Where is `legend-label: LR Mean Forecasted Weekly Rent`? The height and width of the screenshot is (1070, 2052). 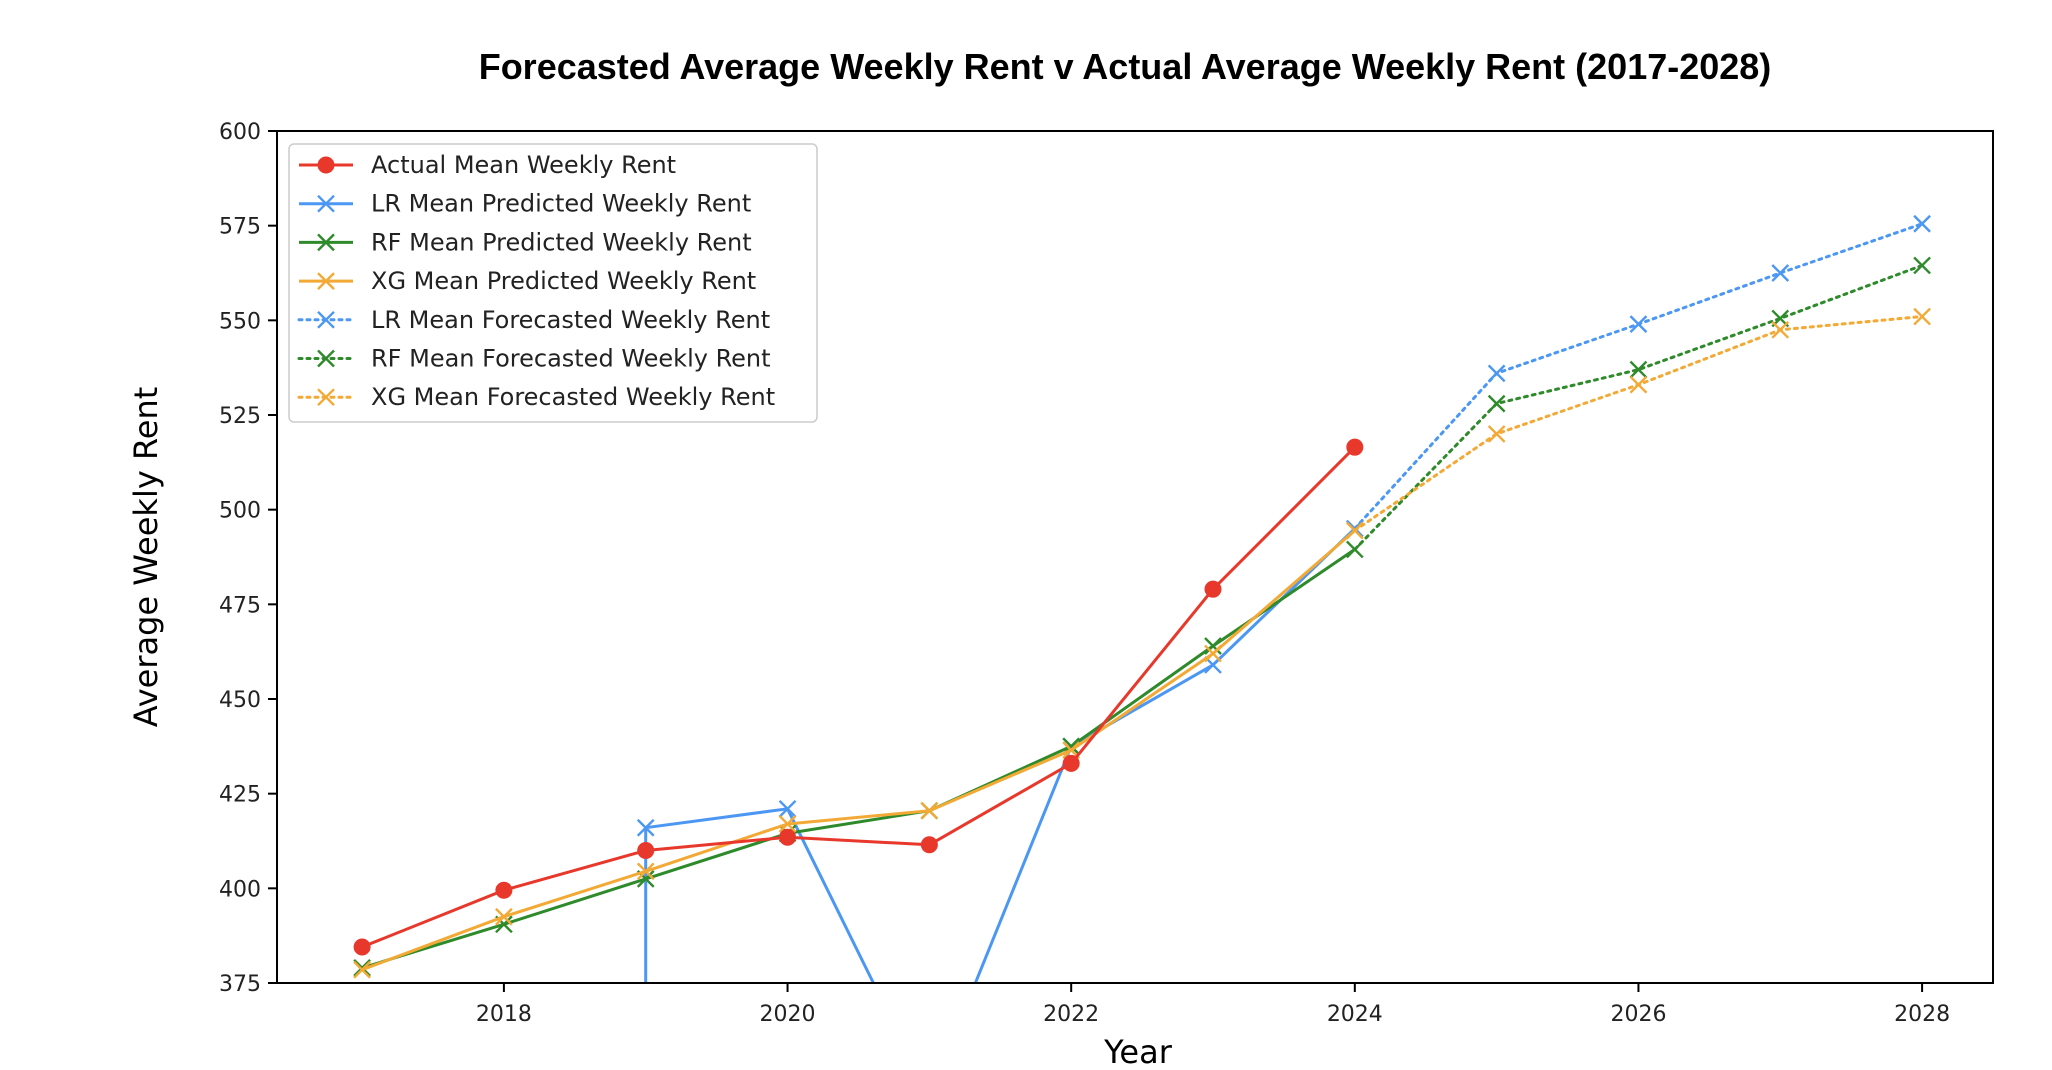
legend-label: LR Mean Forecasted Weekly Rent is located at coordinates (570, 320).